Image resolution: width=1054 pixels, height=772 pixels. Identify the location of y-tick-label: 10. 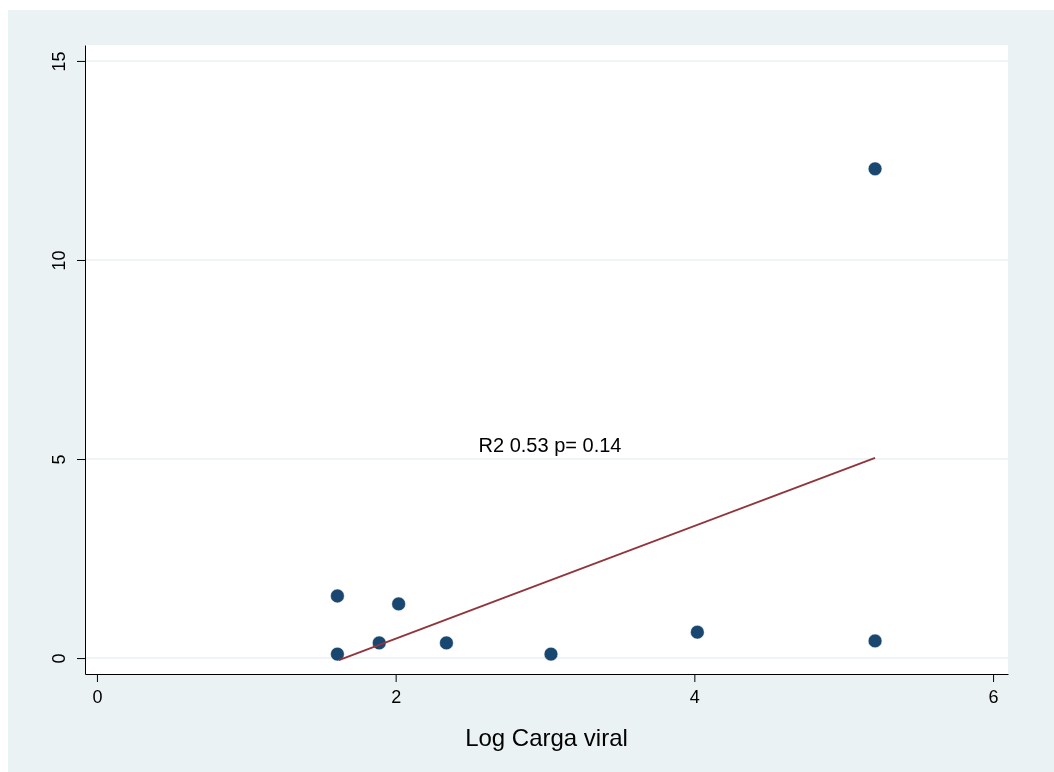
(59, 260).